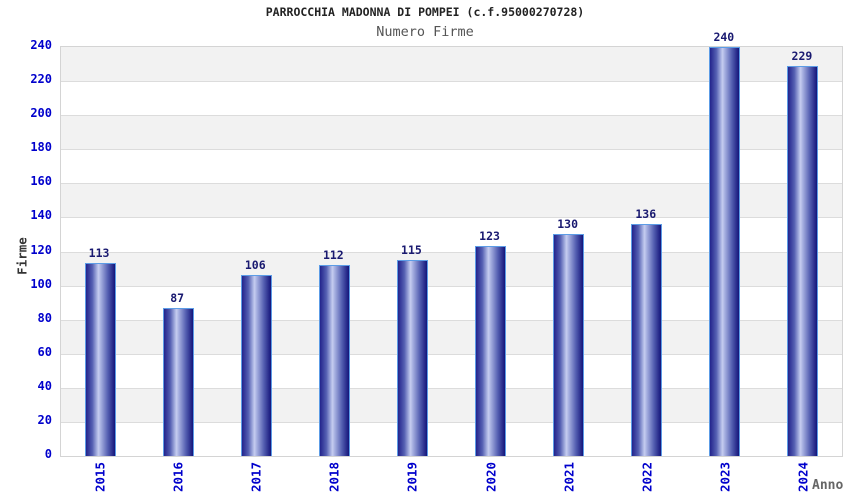 This screenshot has width=850, height=500. What do you see at coordinates (828, 485) in the screenshot?
I see `x-axis-title: Anno` at bounding box center [828, 485].